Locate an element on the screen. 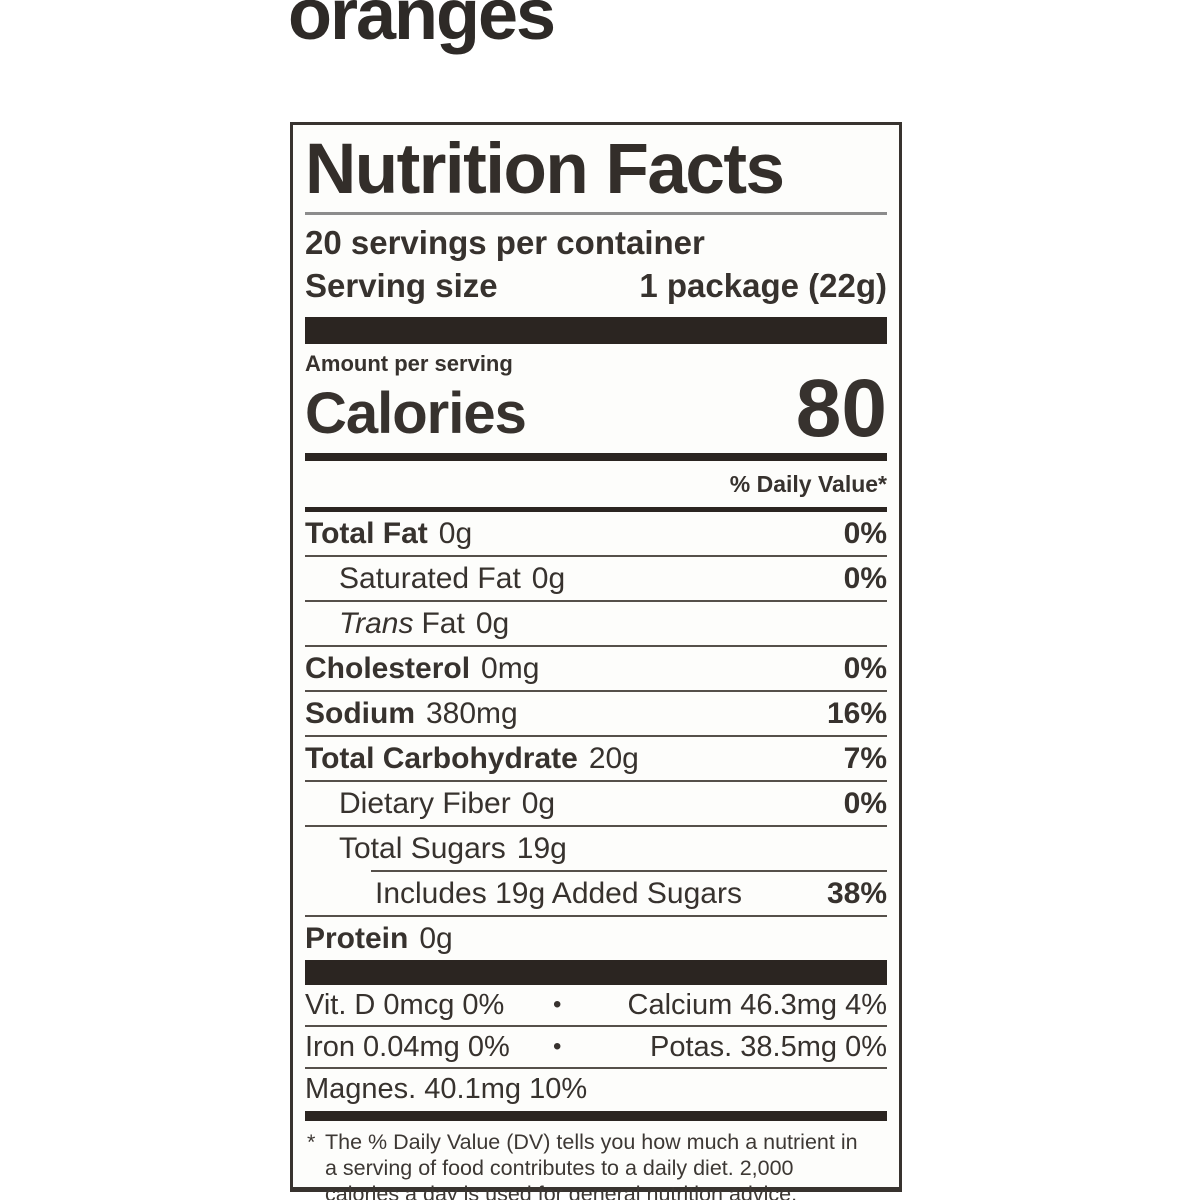 The image size is (1200, 1200). nutrient-name-italic: Trans is located at coordinates (376, 623).